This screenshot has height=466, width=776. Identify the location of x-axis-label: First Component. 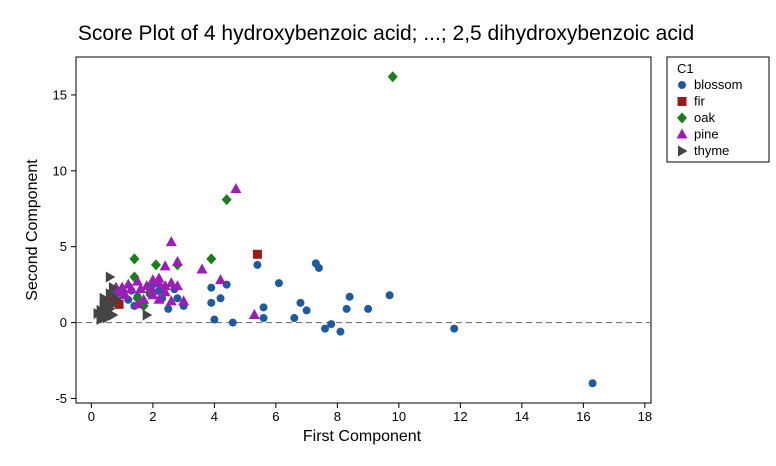
(362, 436).